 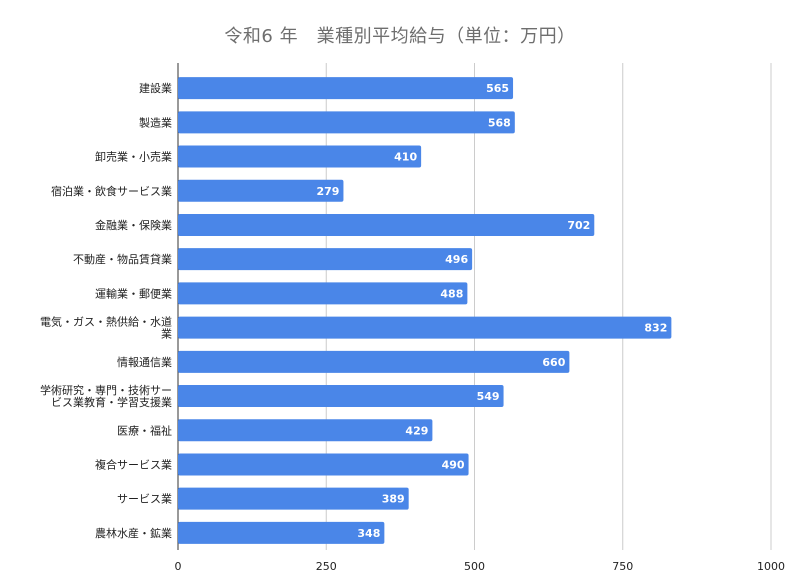 I want to click on x-tick-label: 250, so click(x=326, y=566).